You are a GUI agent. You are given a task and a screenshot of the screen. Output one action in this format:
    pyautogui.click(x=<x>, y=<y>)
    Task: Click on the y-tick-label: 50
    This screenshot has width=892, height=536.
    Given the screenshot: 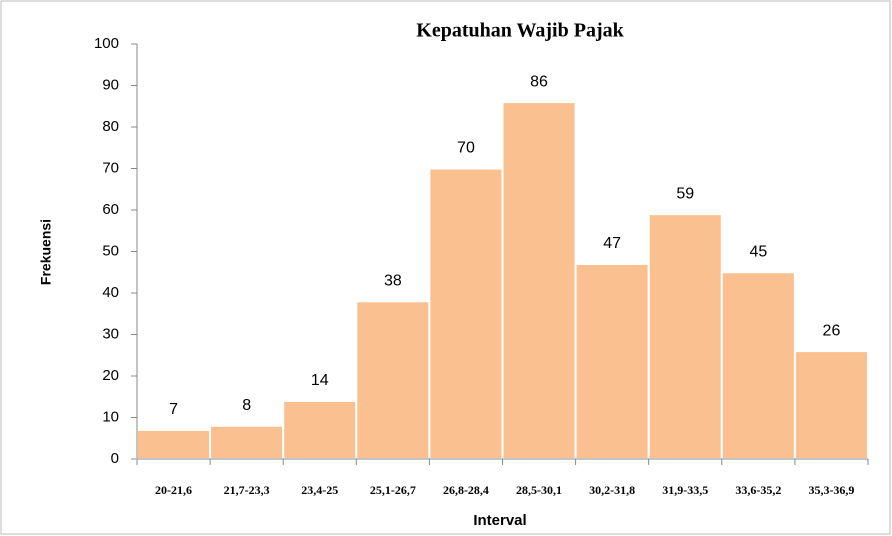 What is the action you would take?
    pyautogui.click(x=110, y=250)
    